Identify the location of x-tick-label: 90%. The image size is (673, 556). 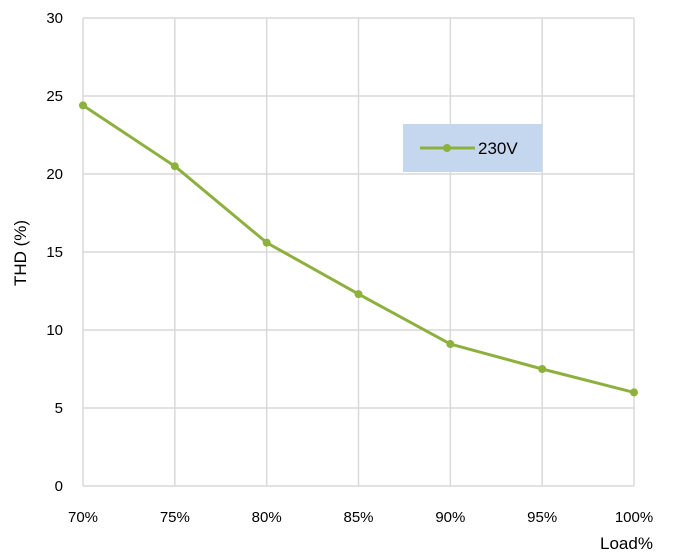
(450, 517).